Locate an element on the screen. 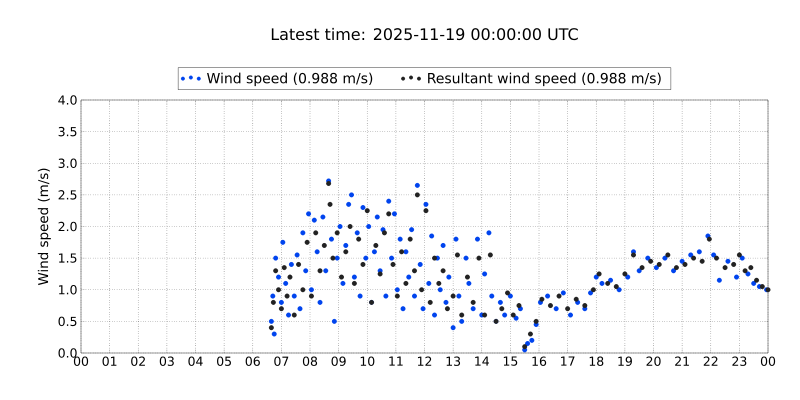  x-tick-label: 06 is located at coordinates (253, 361).